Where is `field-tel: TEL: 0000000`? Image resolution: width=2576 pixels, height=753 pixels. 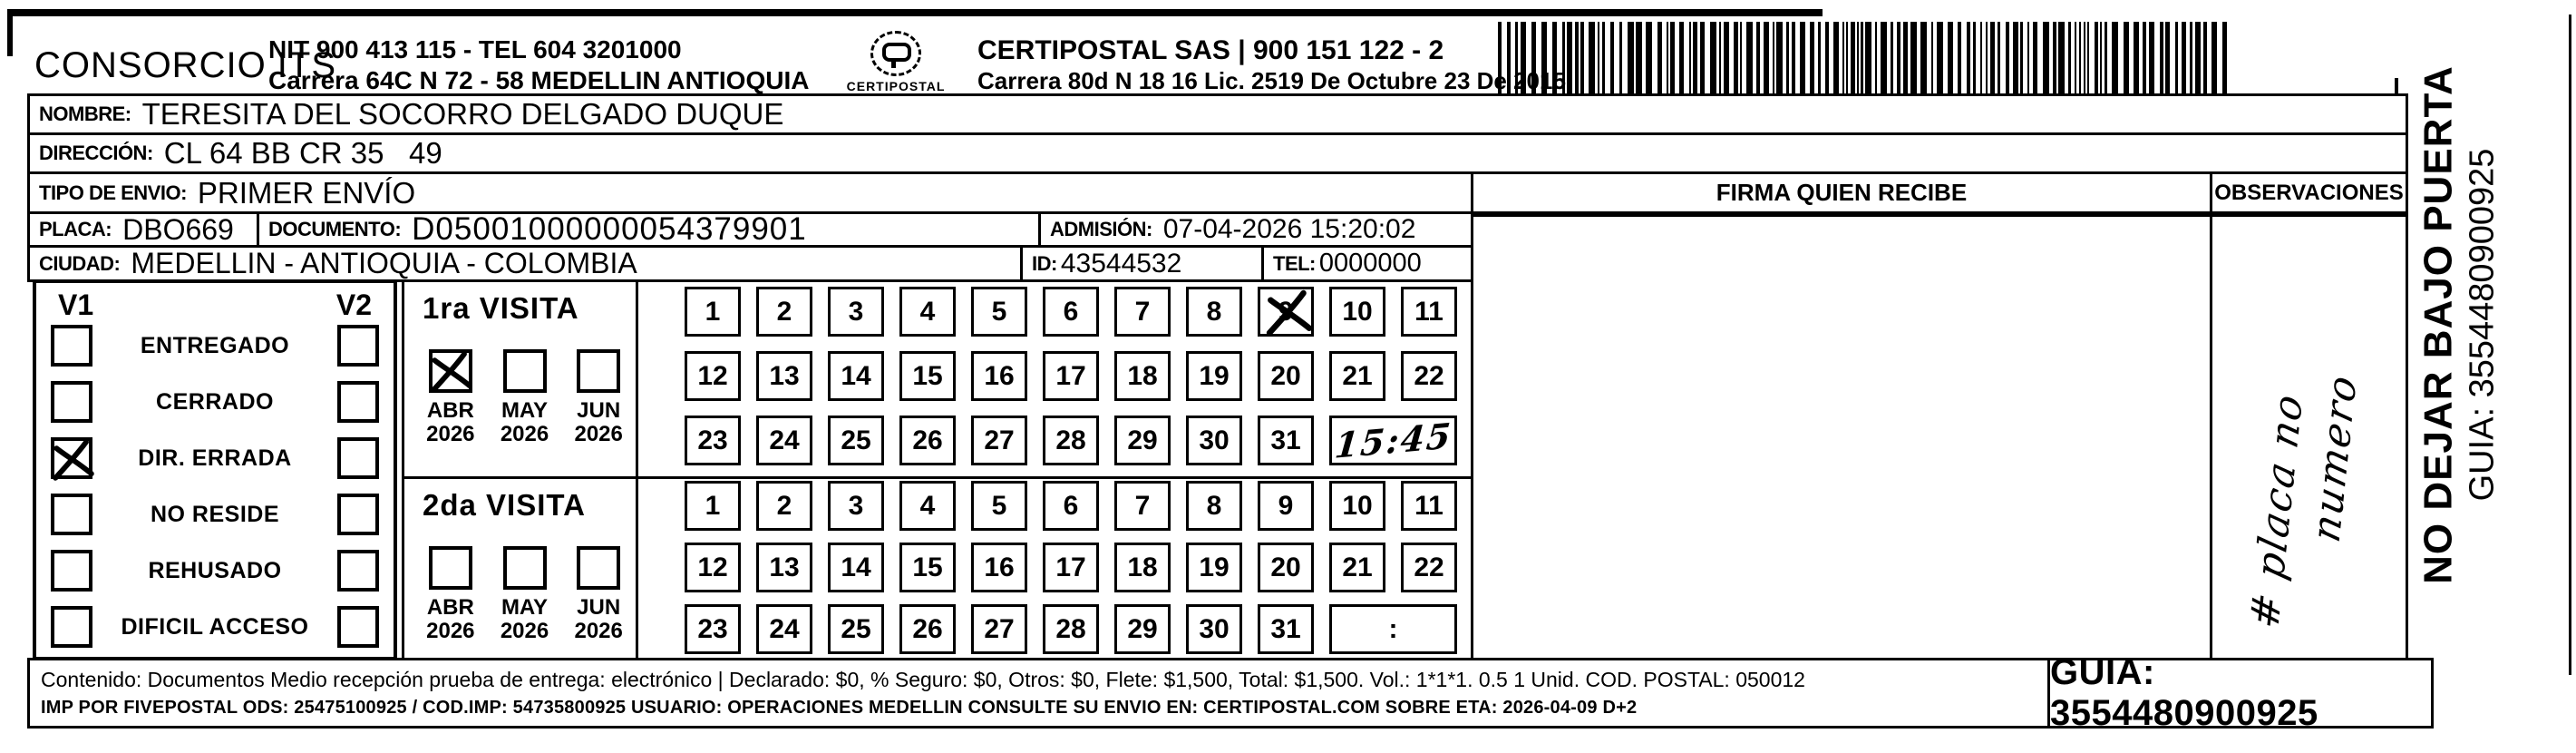 field-tel: TEL: 0000000 is located at coordinates (1367, 263).